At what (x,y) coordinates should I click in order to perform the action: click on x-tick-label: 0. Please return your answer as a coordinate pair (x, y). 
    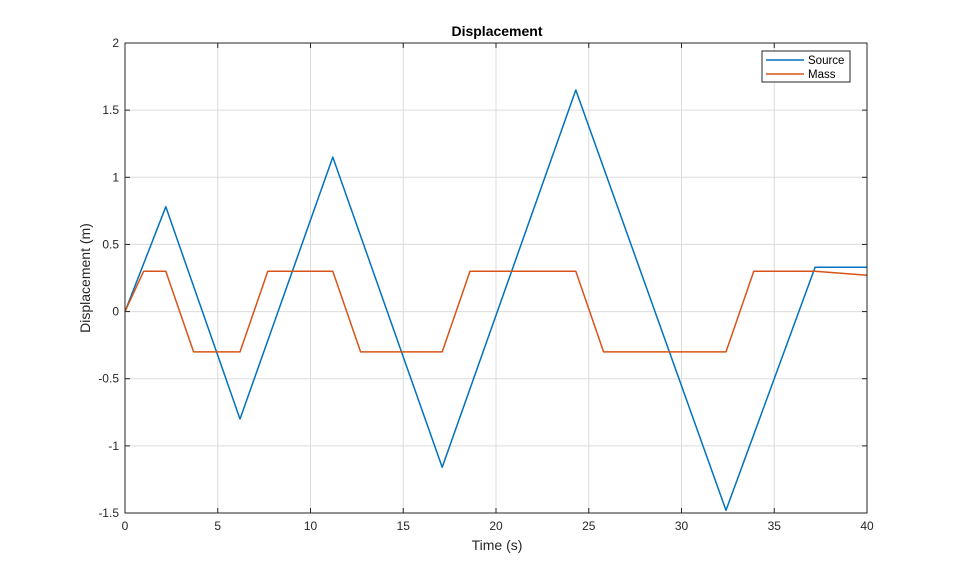
    Looking at the image, I should click on (125, 526).